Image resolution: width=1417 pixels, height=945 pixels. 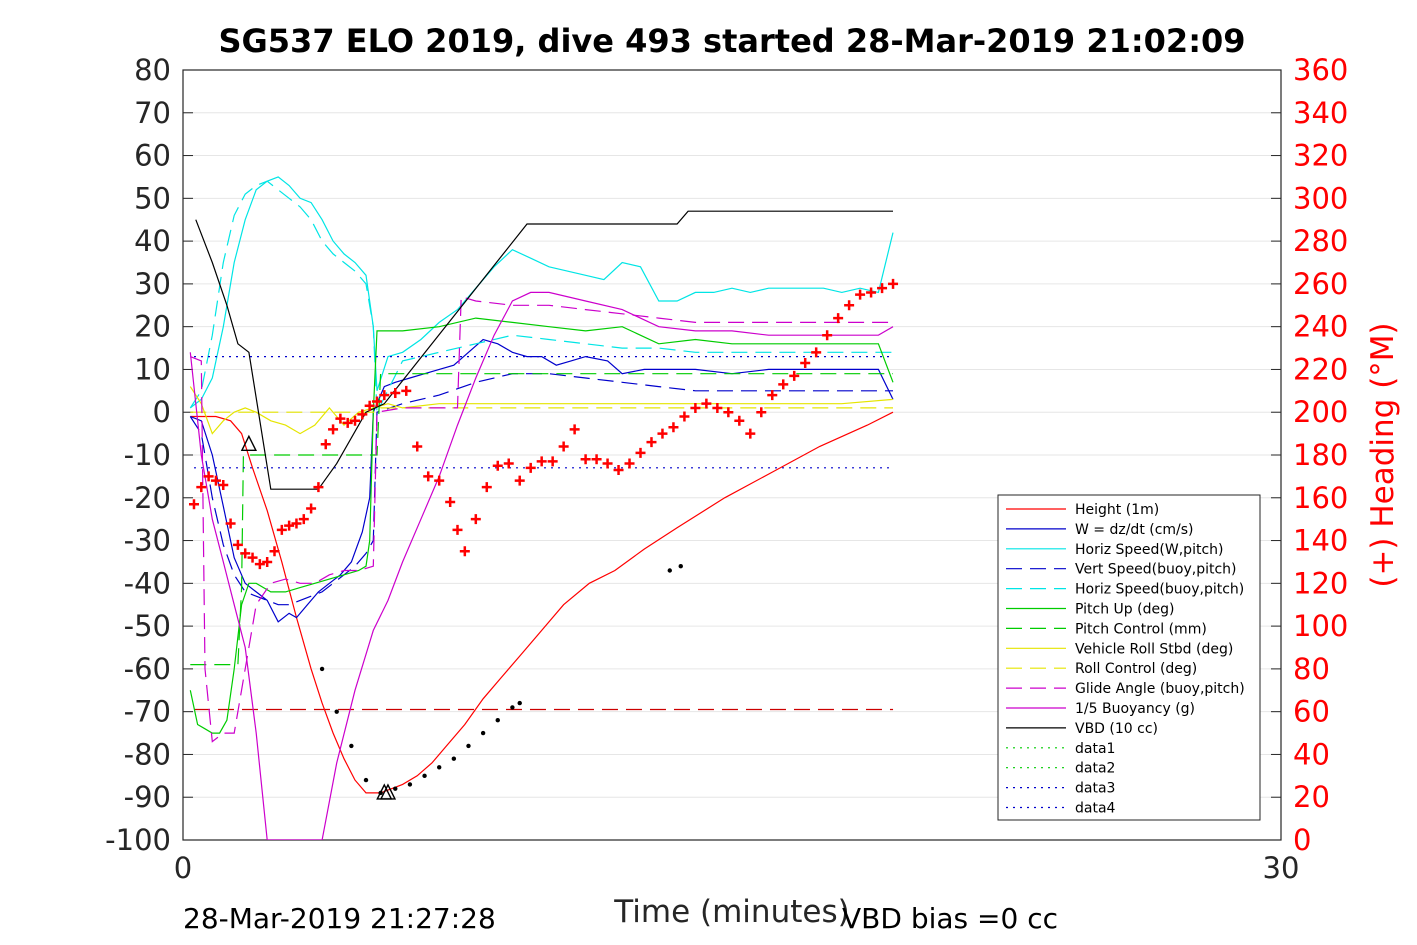 What do you see at coordinates (138, 840) in the screenshot?
I see `y-tick-label: -100` at bounding box center [138, 840].